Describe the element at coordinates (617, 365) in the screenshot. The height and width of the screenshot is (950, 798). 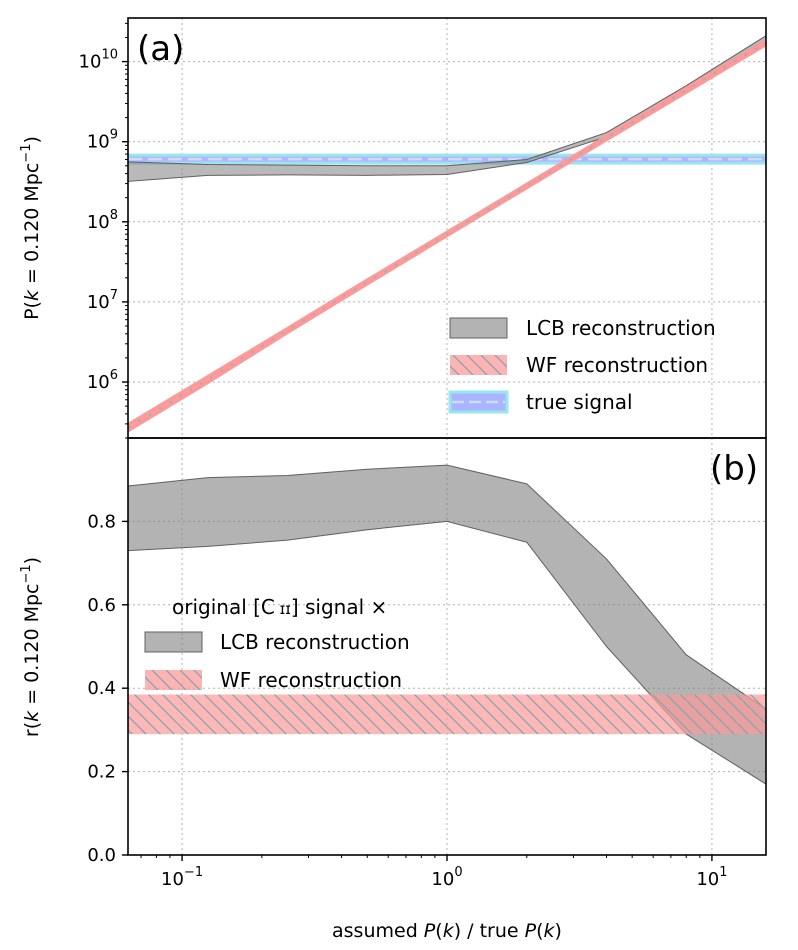
I see `legend-a-label-wf: WF reconstruction` at that location.